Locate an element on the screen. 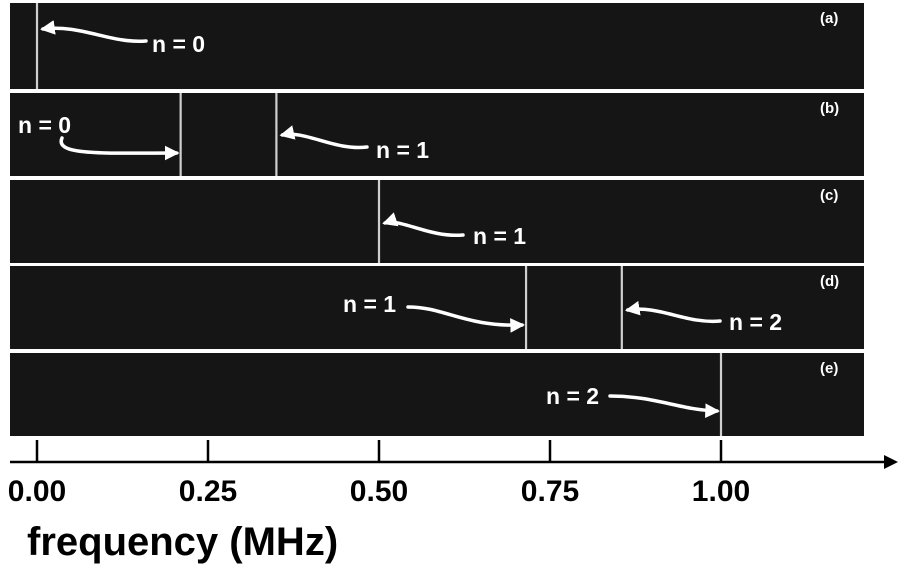 The height and width of the screenshot is (565, 899). spectrum-panel-c: (c) n = 1 is located at coordinates (437, 221).